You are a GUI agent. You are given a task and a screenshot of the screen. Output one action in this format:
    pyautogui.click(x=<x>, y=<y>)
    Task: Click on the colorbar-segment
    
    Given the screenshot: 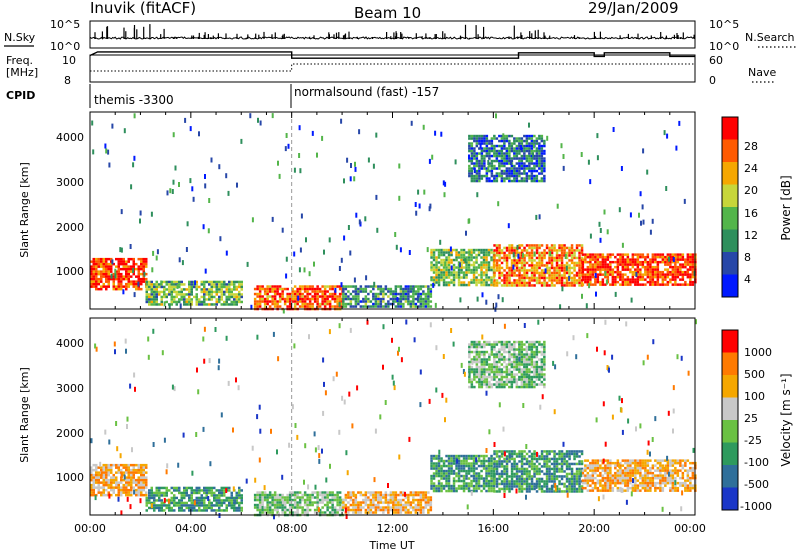 What is the action you would take?
    pyautogui.click(x=730, y=241)
    